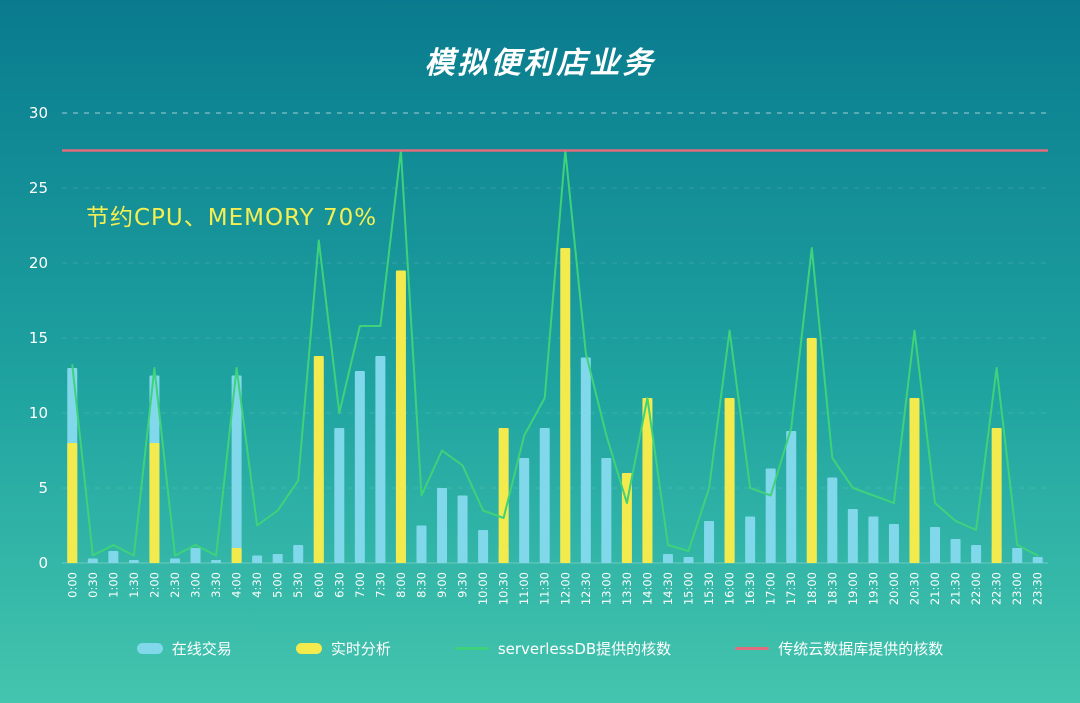 The width and height of the screenshot is (1080, 703). What do you see at coordinates (360, 649) in the screenshot?
I see `legend-label-realtime-analysis: 实时分析` at bounding box center [360, 649].